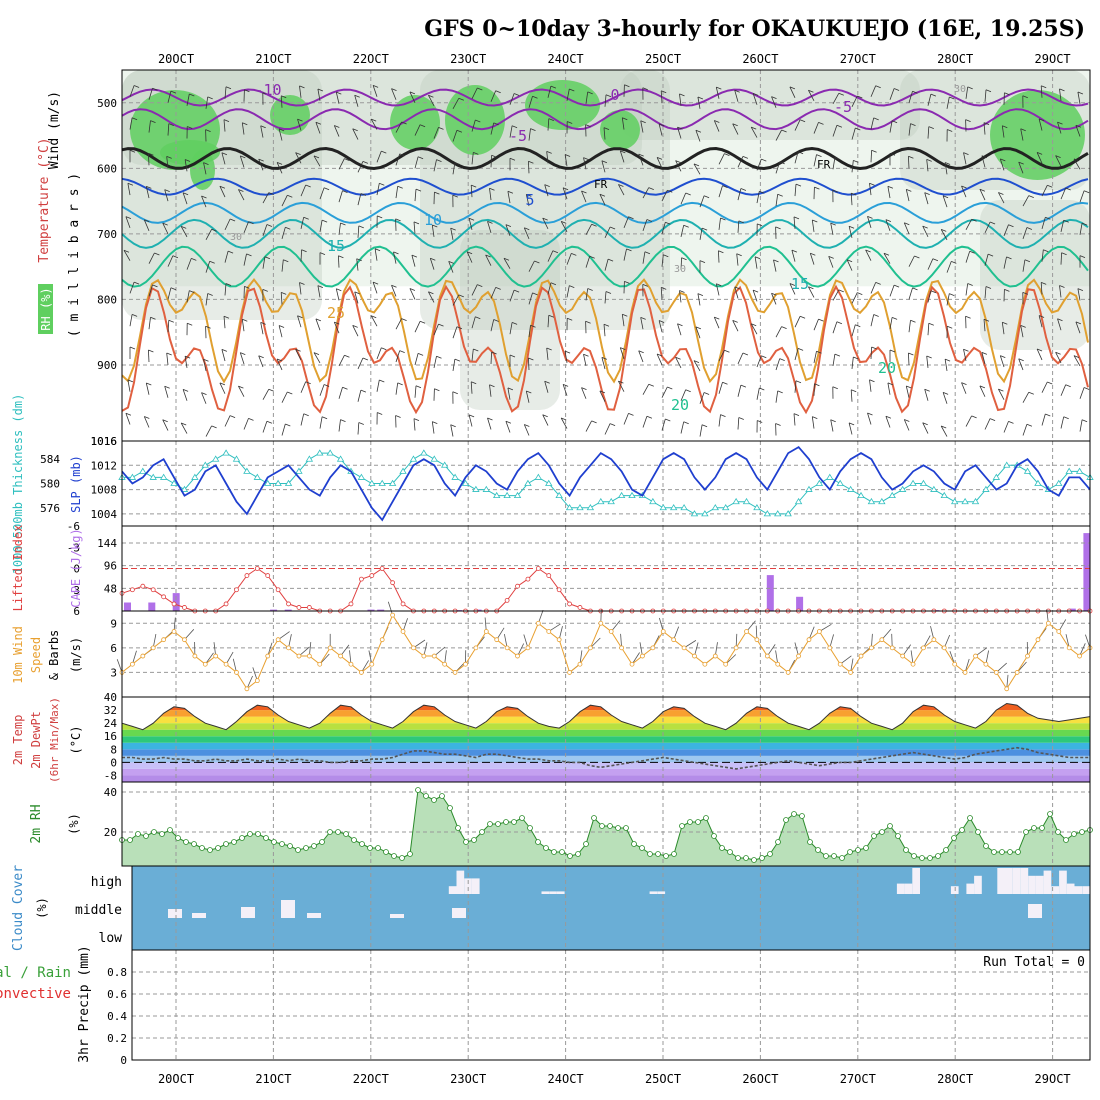  Describe the element at coordinates (107, 103) in the screenshot. I see `y-tick-label: 500` at that location.